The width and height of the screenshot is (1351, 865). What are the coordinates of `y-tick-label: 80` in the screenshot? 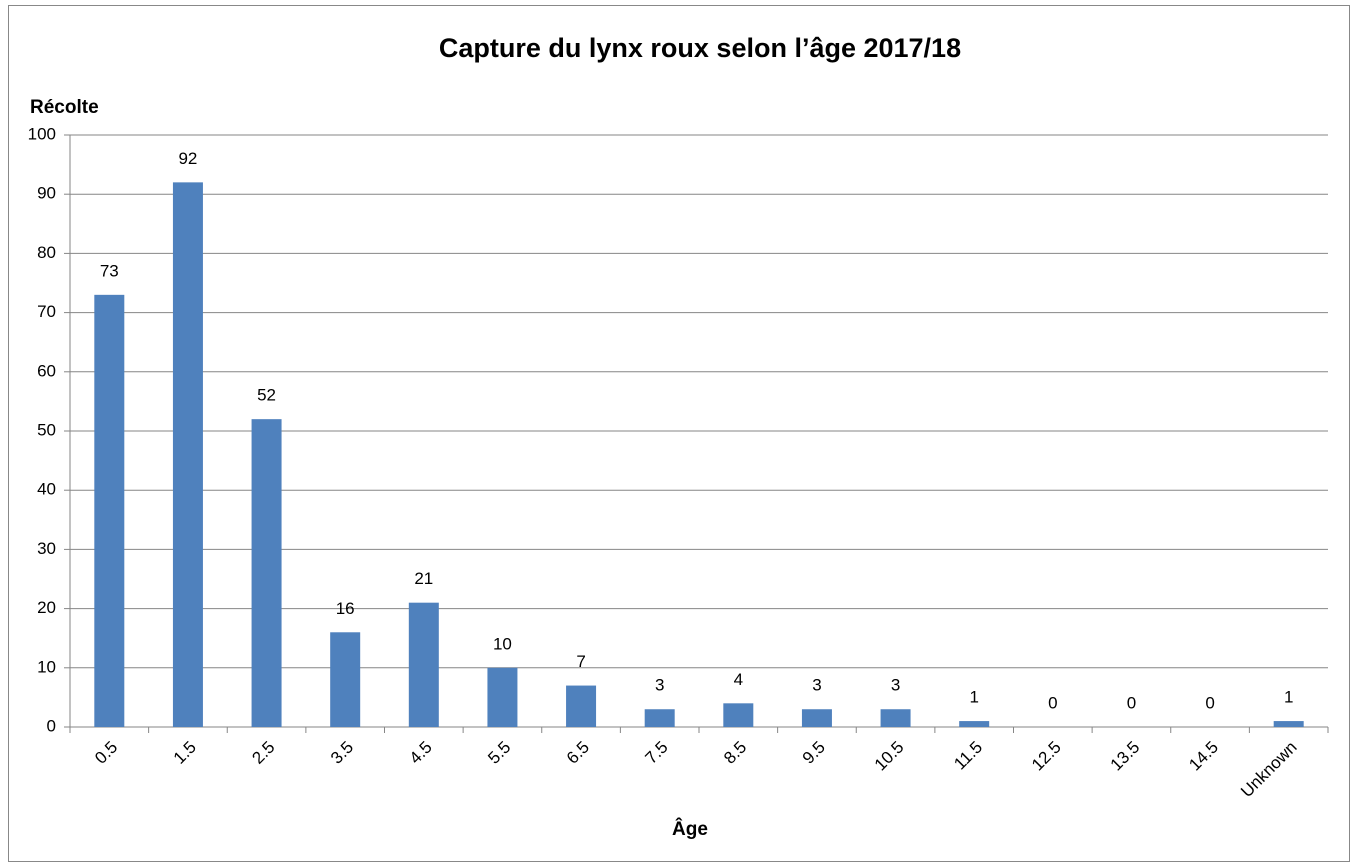 It's located at (46, 252).